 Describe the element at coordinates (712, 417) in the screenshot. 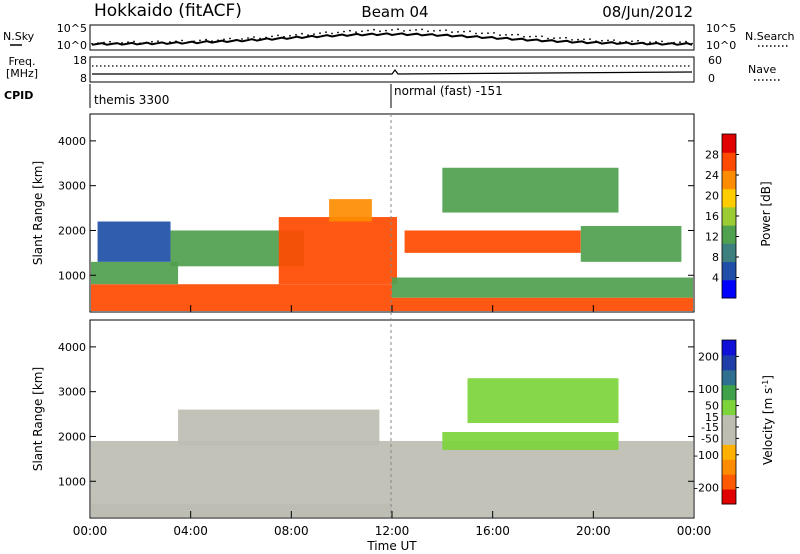

I see `velocity-cb-label-4: 15` at that location.